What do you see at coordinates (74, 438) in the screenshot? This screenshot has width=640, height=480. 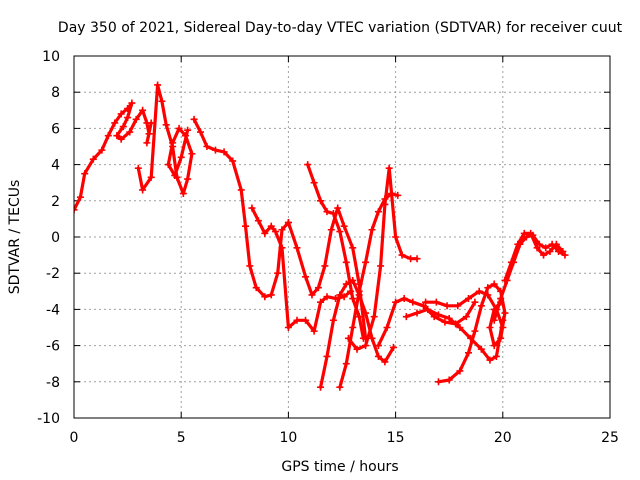 I see `x-tick-label: 0` at bounding box center [74, 438].